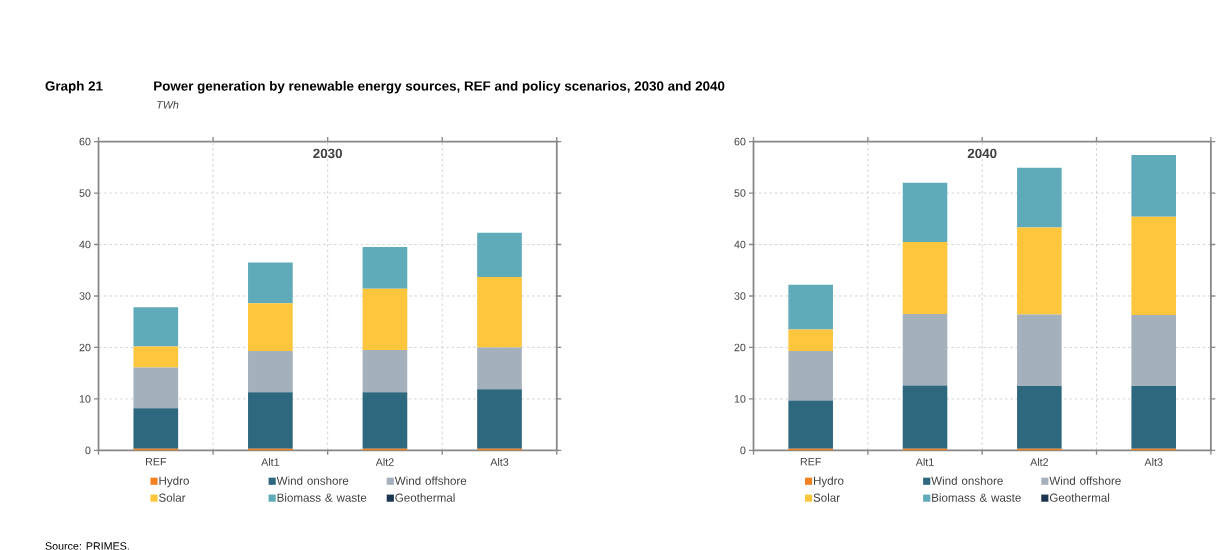 The height and width of the screenshot is (550, 1216). I want to click on chart-title: 2030, so click(327, 153).